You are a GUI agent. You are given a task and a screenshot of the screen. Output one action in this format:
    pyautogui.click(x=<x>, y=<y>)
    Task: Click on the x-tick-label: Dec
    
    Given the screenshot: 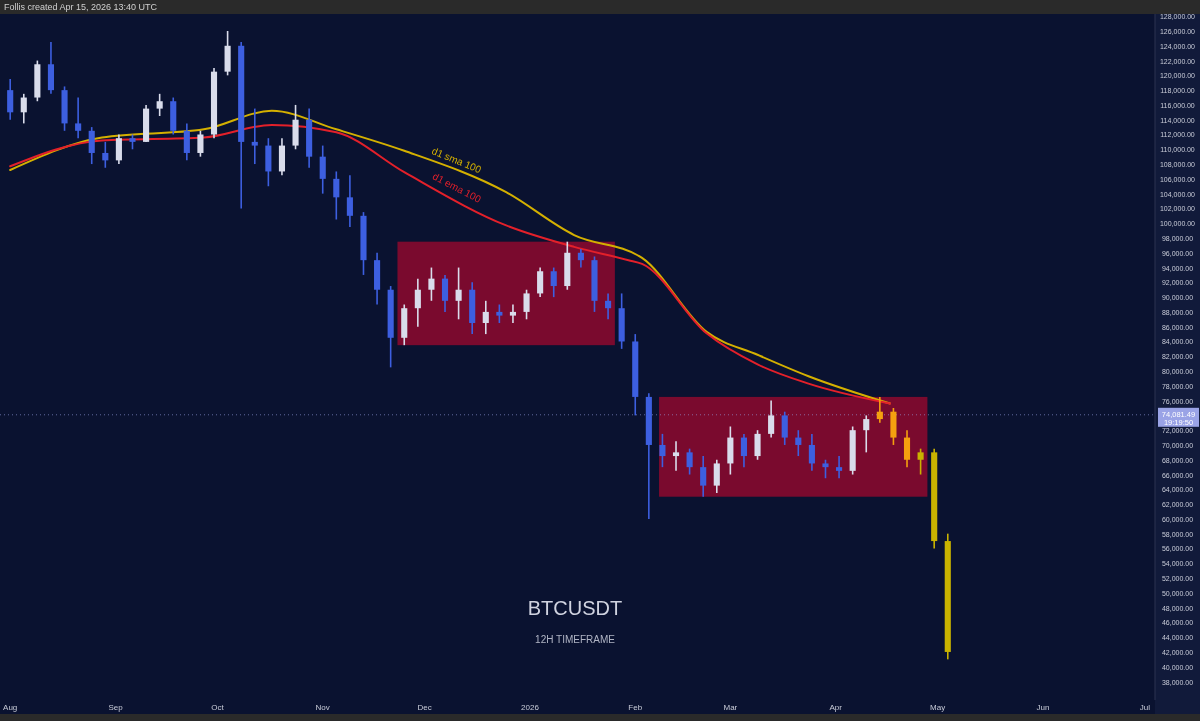 What is the action you would take?
    pyautogui.click(x=424, y=707)
    